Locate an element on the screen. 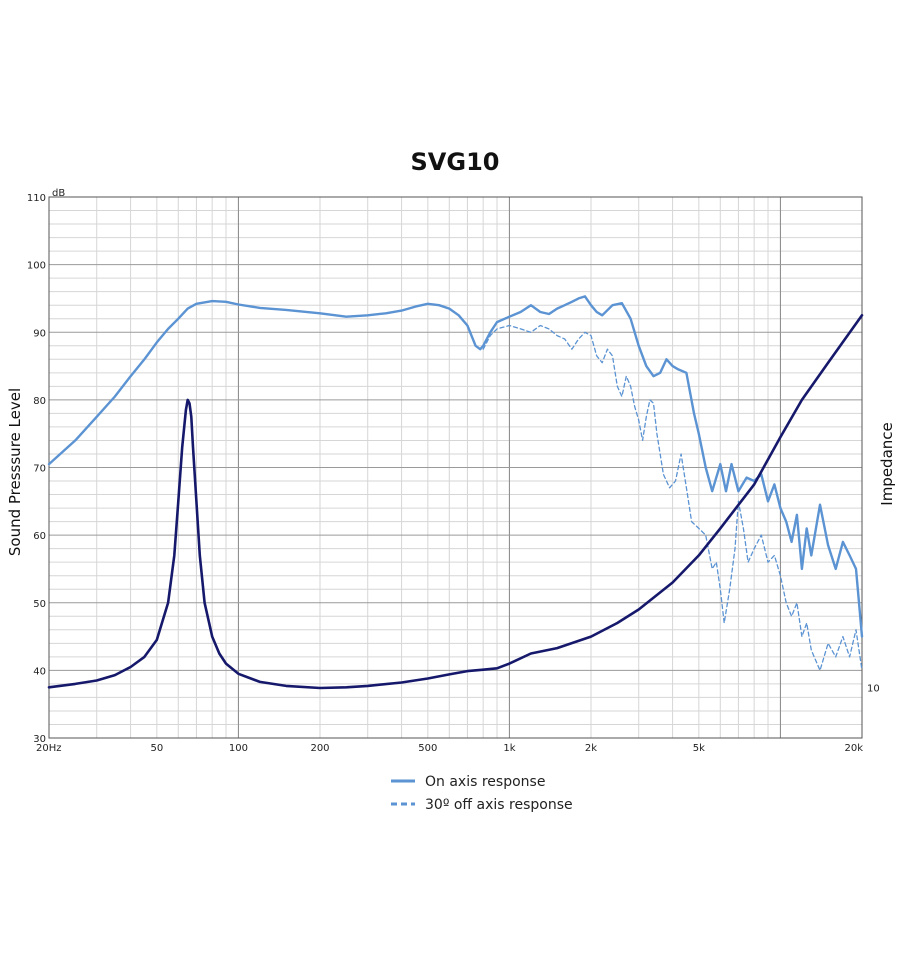 Image resolution: width=900 pixels, height=962 pixels. x-tick-label: 100 is located at coordinates (238, 748).